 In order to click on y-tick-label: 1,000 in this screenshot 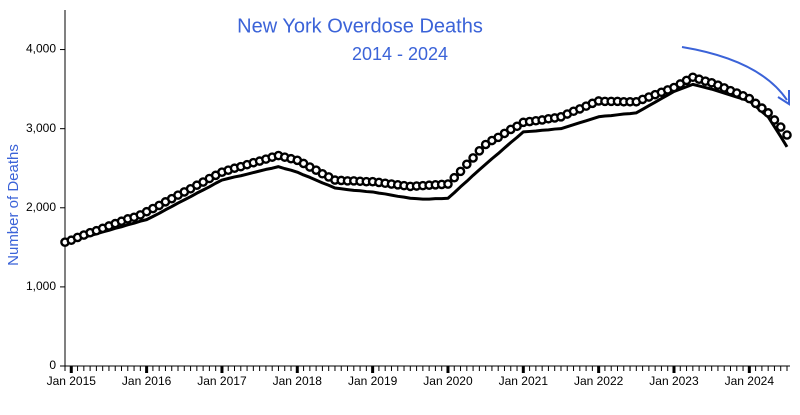, I will do `click(41, 286)`.